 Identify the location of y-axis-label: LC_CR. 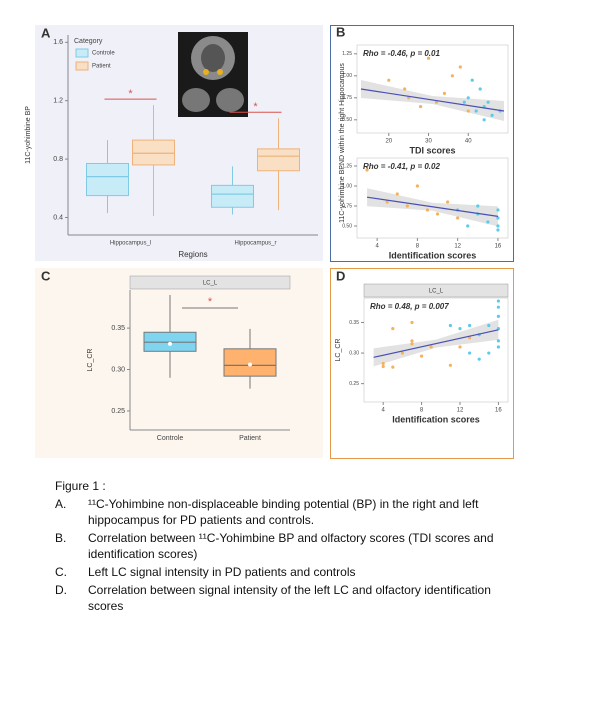
(90, 360).